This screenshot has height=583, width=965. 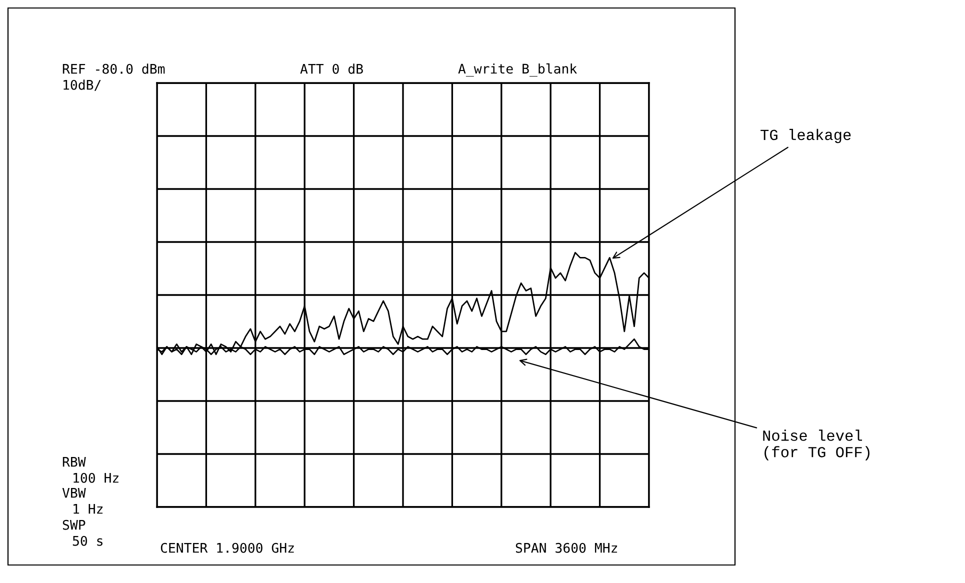 What do you see at coordinates (567, 547) in the screenshot?
I see `text: SPAN 3600 MHz` at bounding box center [567, 547].